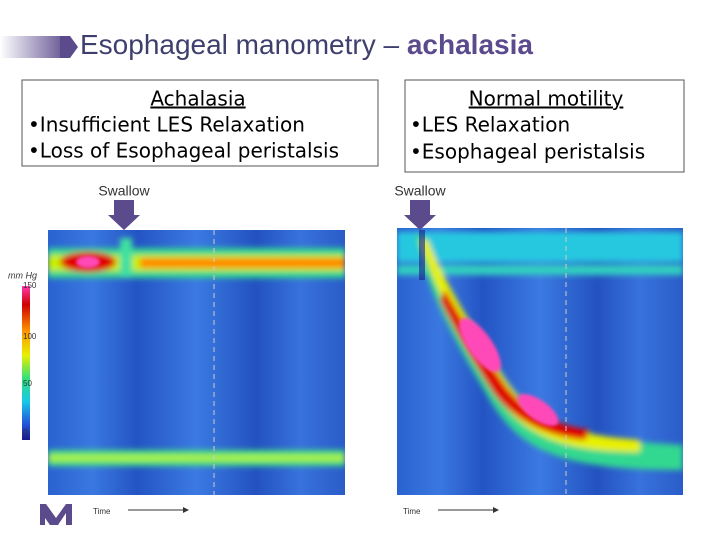  What do you see at coordinates (490, 125) in the screenshot?
I see `bullet: •LES Relaxation` at bounding box center [490, 125].